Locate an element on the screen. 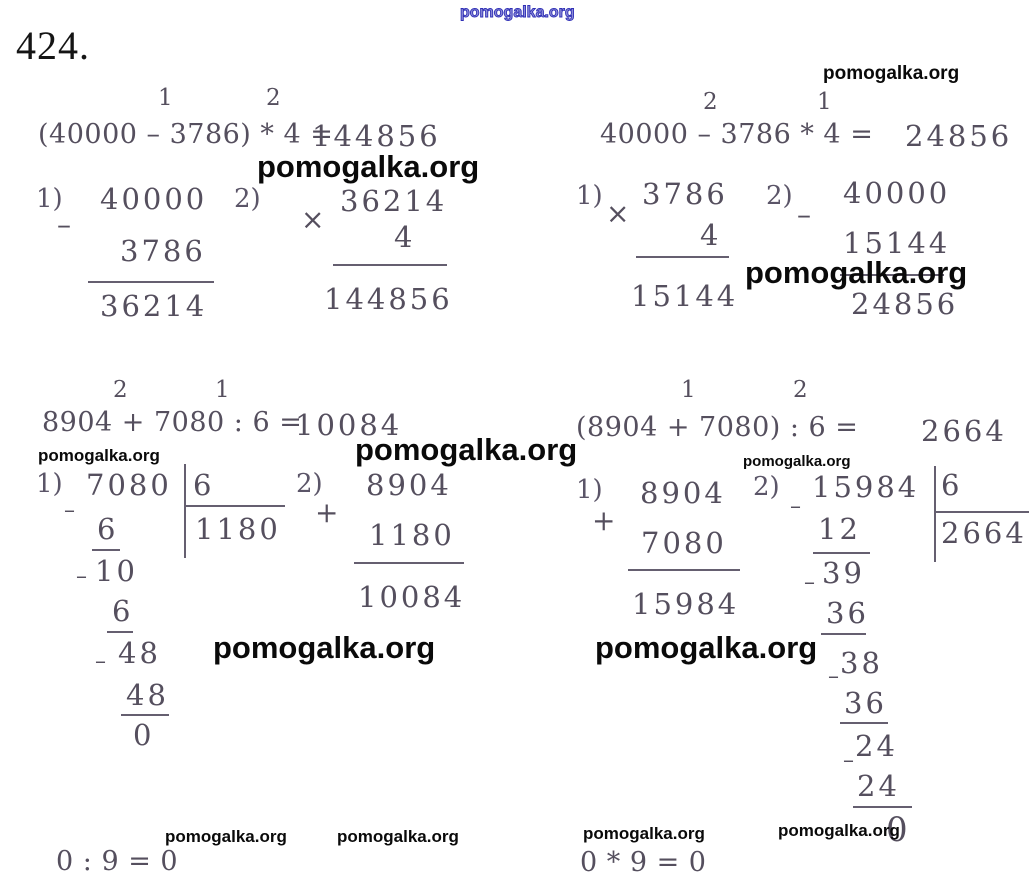  subtrahend: 3786 is located at coordinates (163, 251).